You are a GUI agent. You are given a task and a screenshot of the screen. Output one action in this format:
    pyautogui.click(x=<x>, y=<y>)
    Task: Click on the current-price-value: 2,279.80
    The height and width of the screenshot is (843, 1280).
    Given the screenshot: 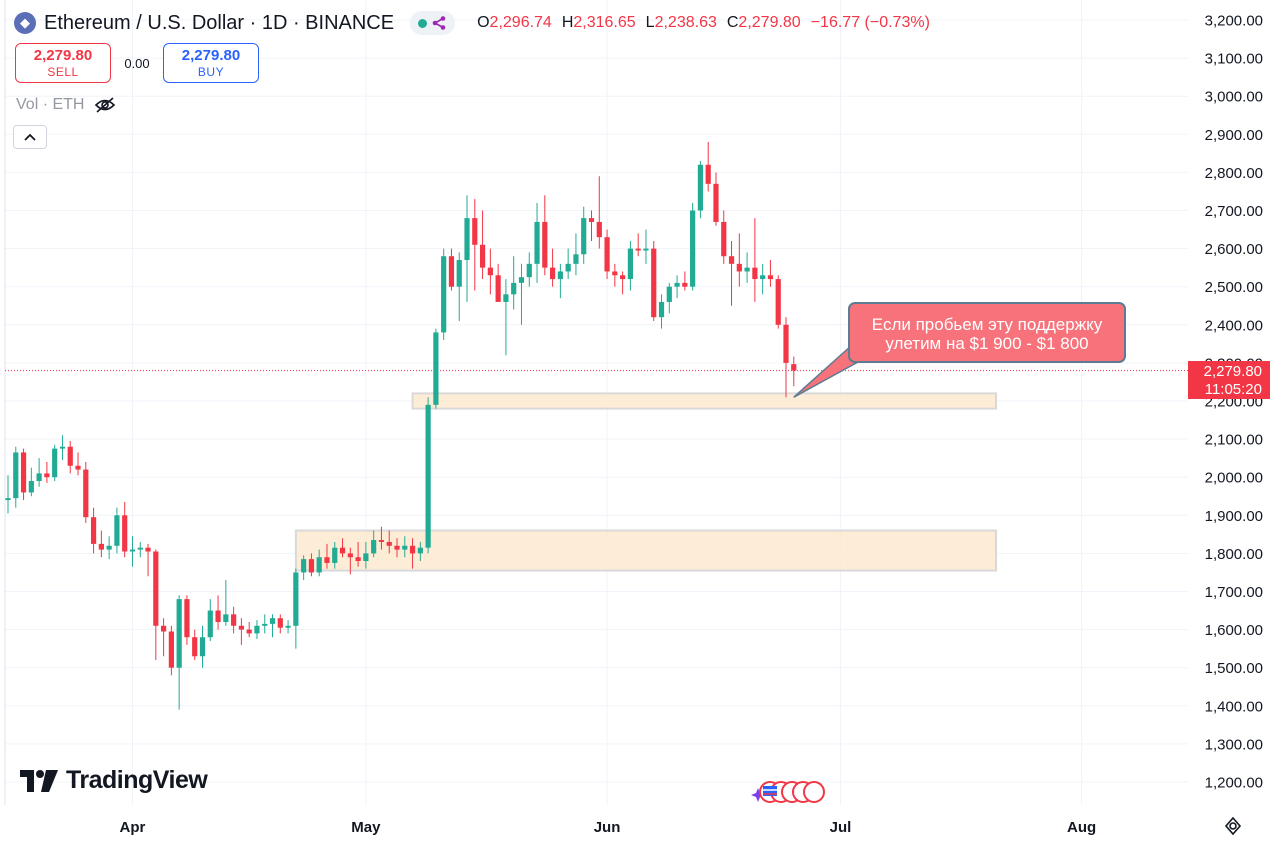 What is the action you would take?
    pyautogui.click(x=1232, y=371)
    